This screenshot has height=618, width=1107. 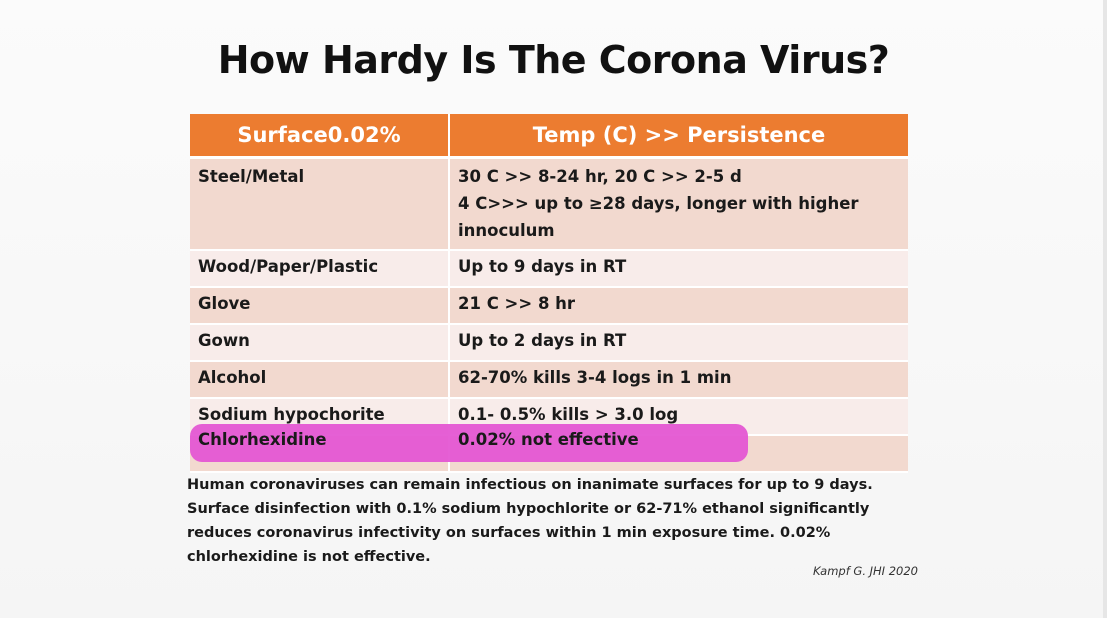 I want to click on table-row: Glove 21 C >> 8 hr, so click(x=549, y=306).